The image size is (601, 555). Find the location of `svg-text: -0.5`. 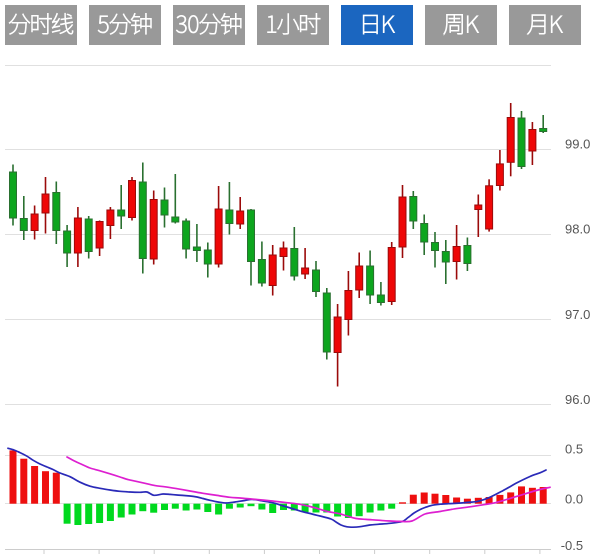

svg-text: -0.5 is located at coordinates (572, 545).